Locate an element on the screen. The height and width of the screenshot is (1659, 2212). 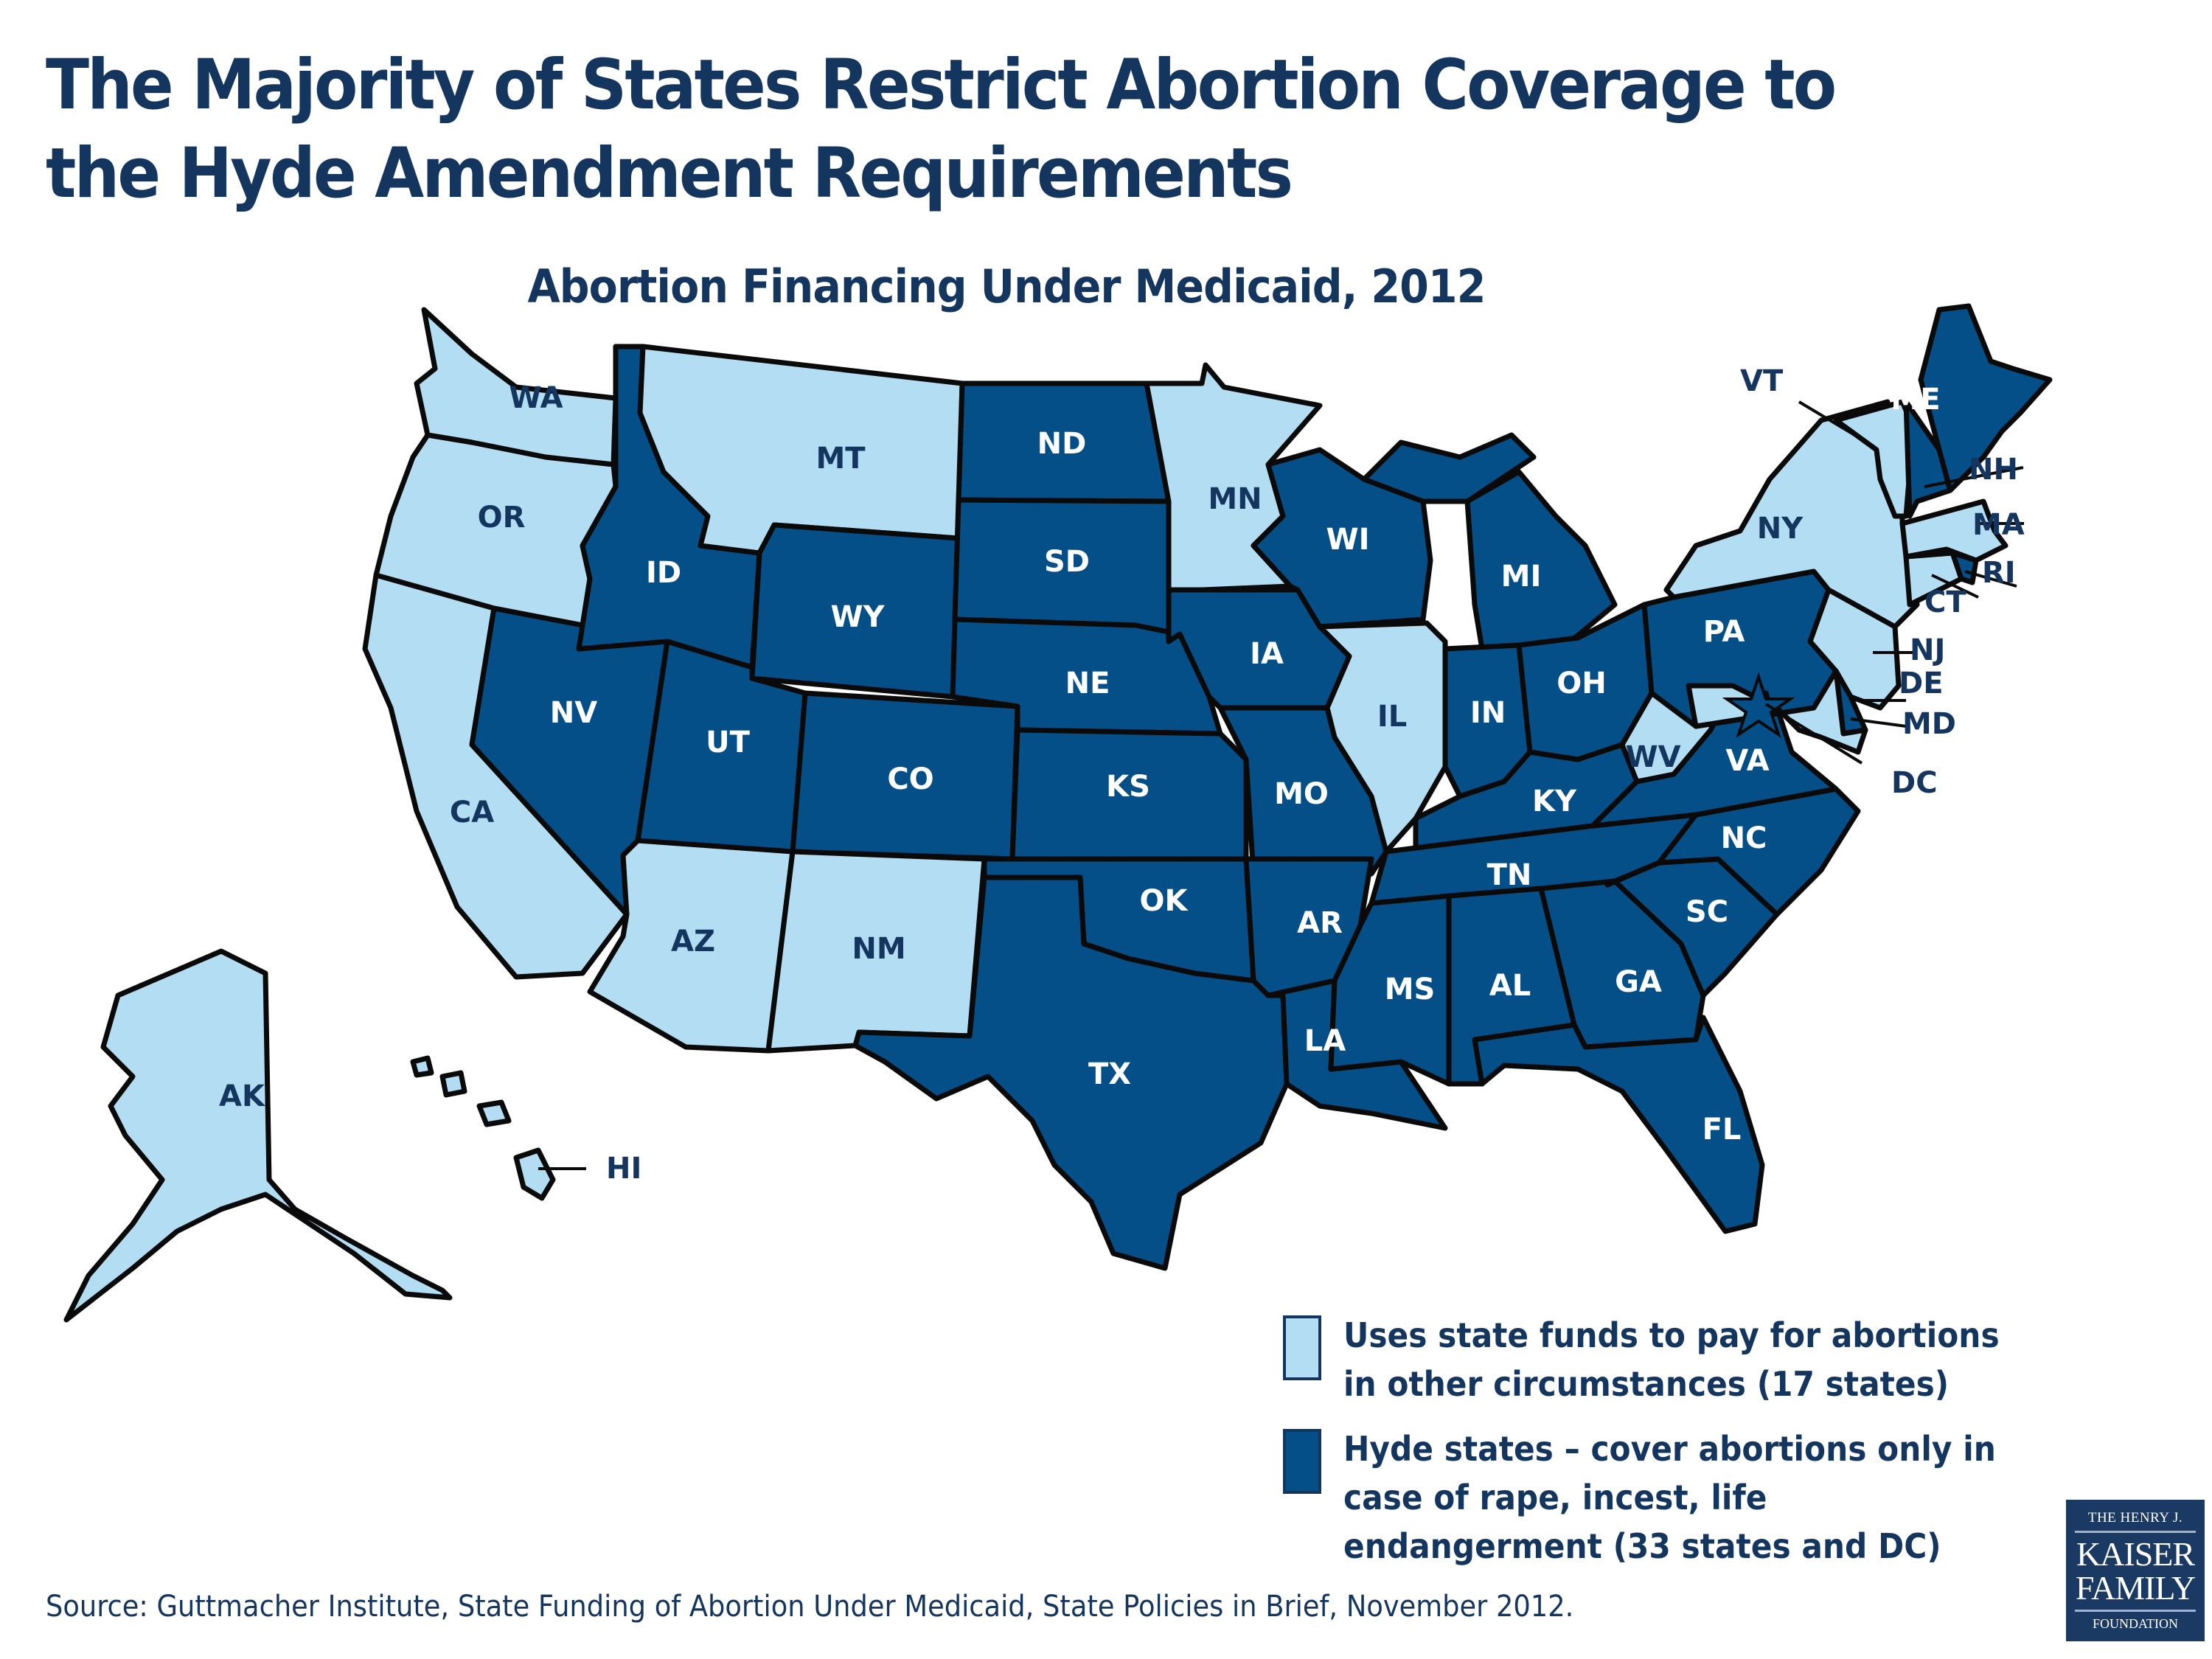
label-AR: AR is located at coordinates (1320, 923).